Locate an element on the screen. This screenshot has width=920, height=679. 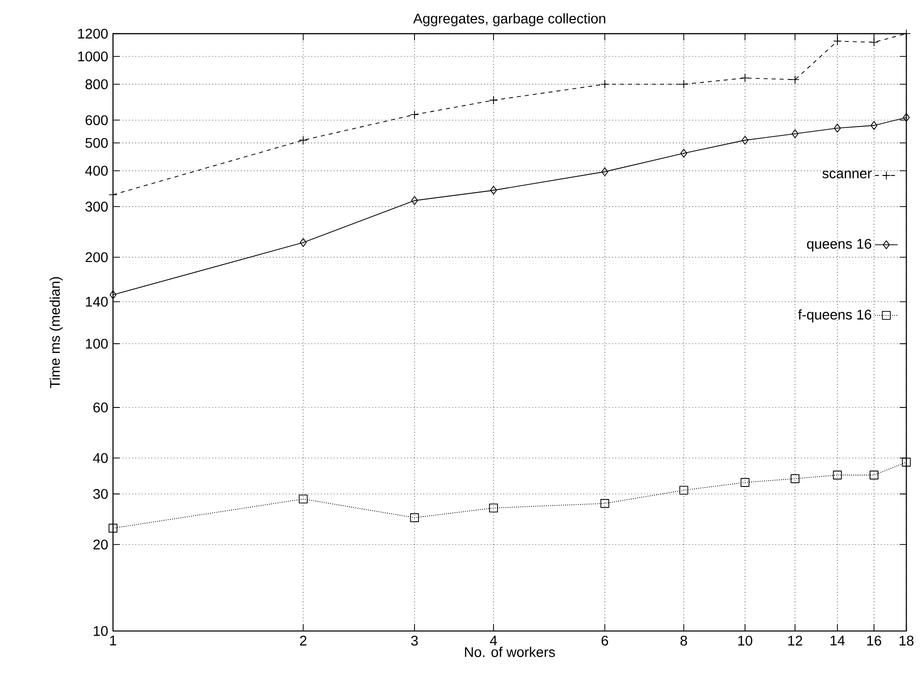
legend-label: queens 16 is located at coordinates (839, 245).